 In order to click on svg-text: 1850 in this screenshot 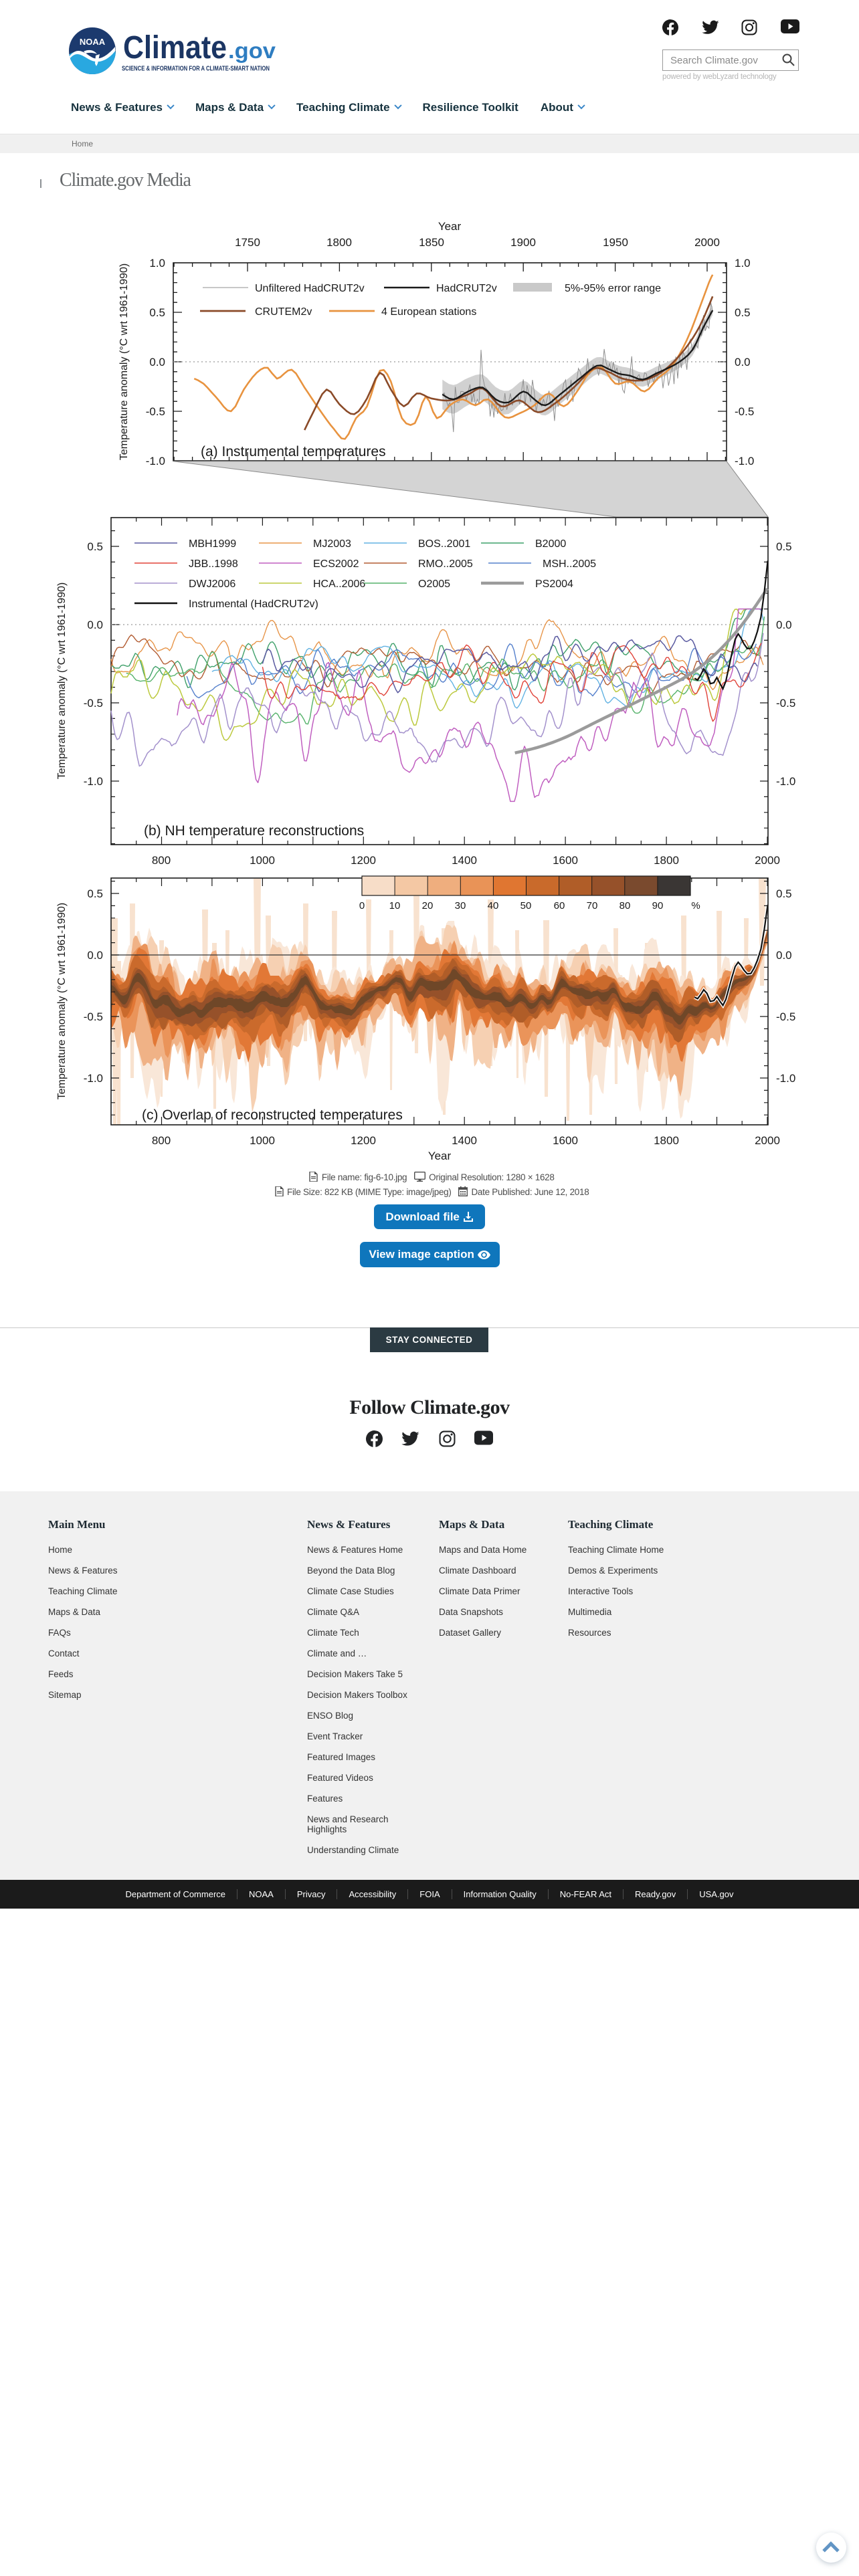, I will do `click(432, 243)`.